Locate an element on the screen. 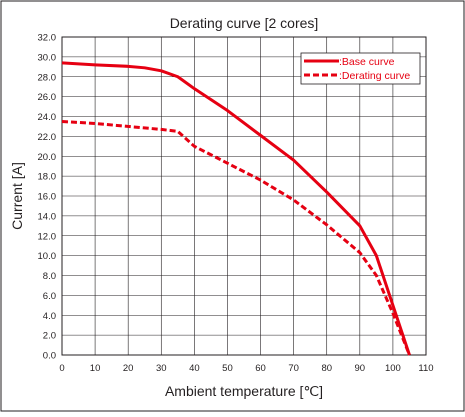 The width and height of the screenshot is (465, 417). y-tick-label: 6.0 is located at coordinates (49, 296).